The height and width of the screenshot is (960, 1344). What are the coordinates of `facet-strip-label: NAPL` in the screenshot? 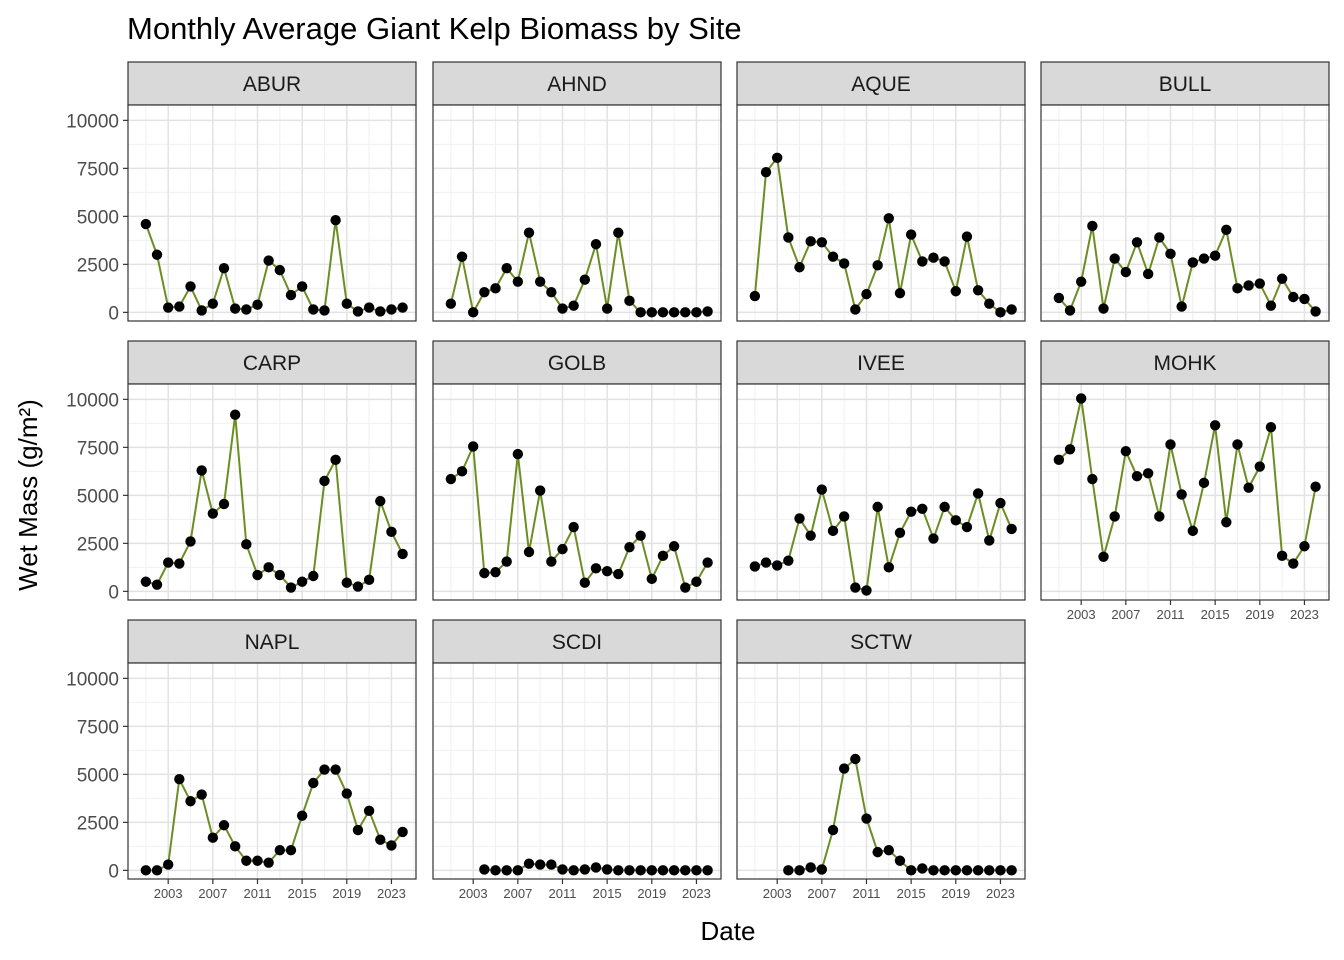 It's located at (272, 642).